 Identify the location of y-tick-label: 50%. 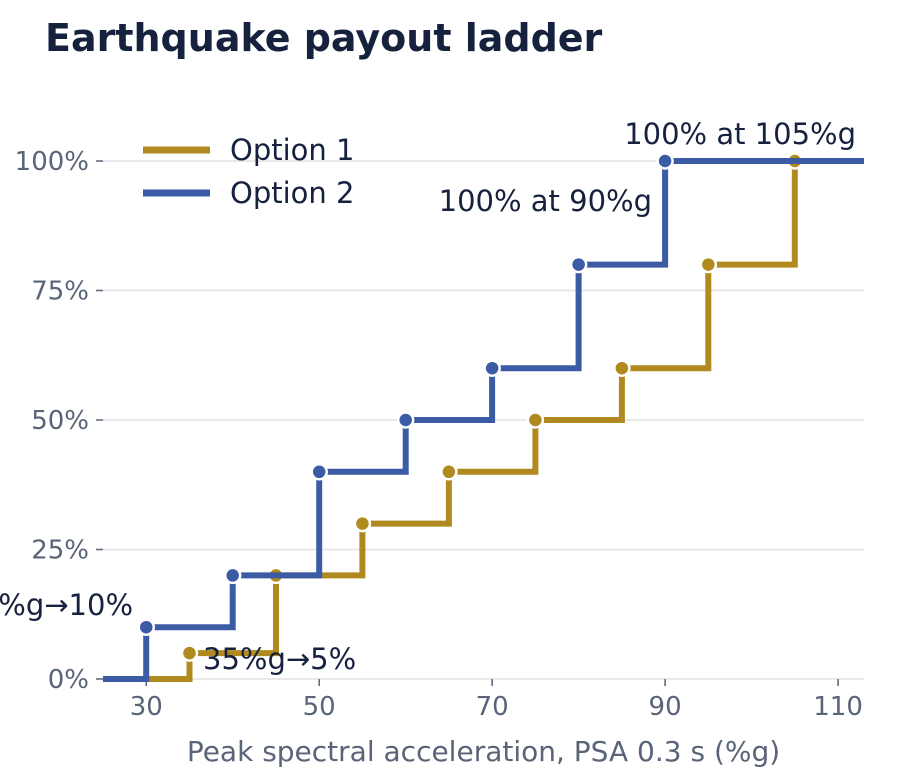
(60, 421).